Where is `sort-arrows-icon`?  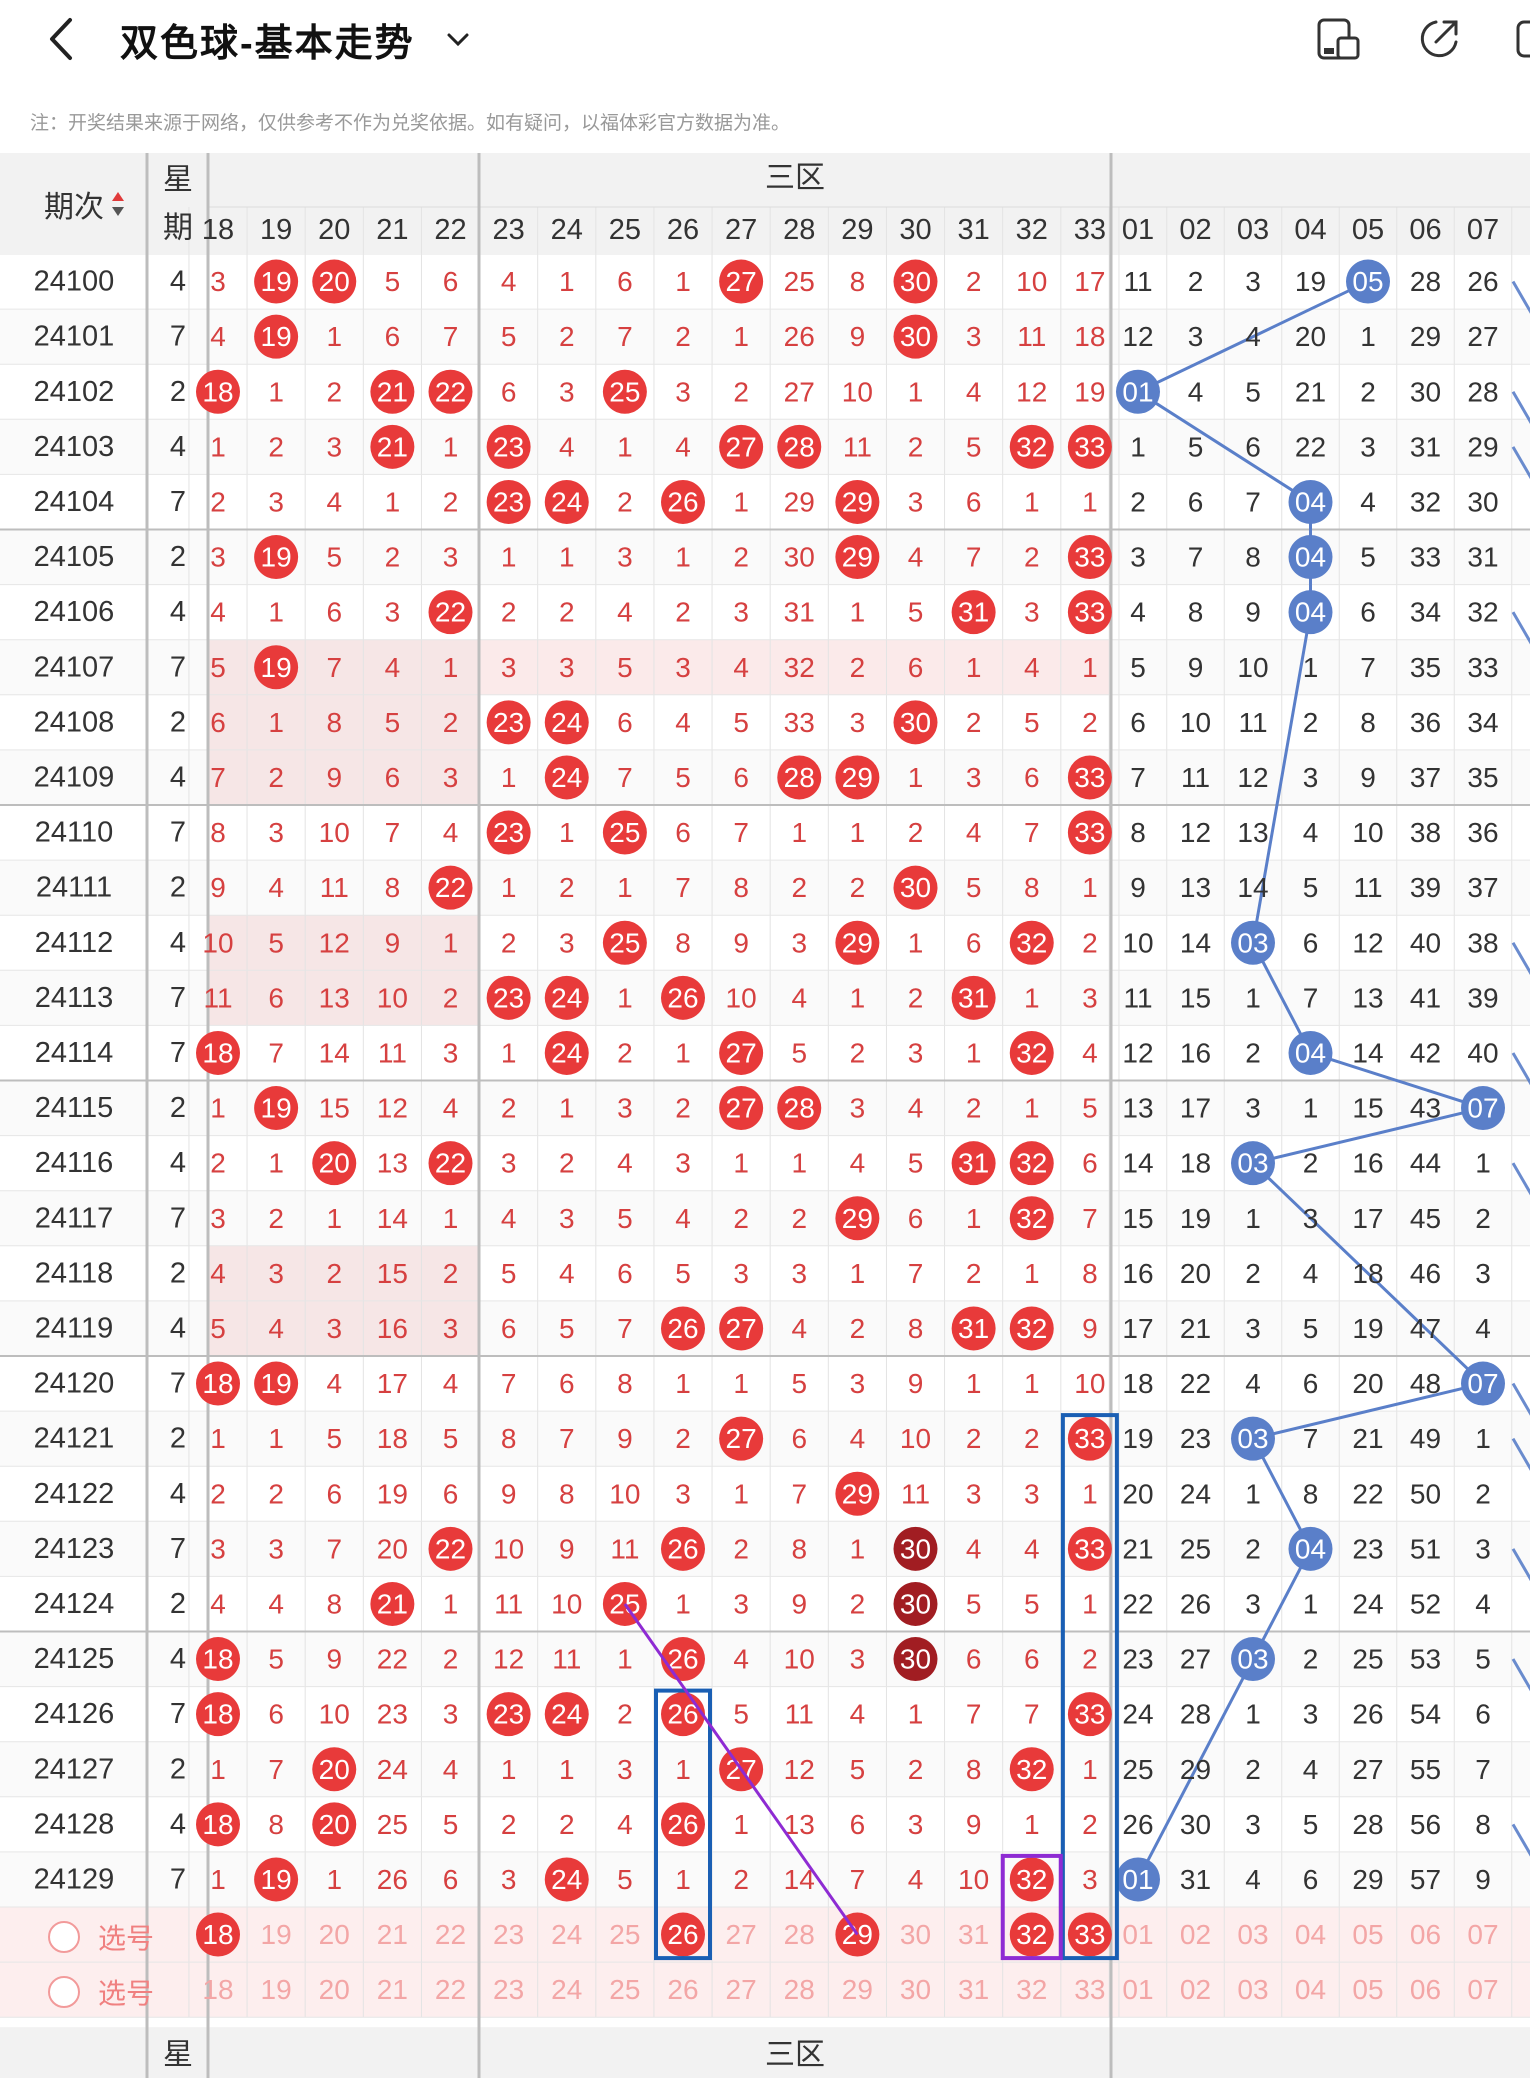
sort-arrows-icon is located at coordinates (118, 204).